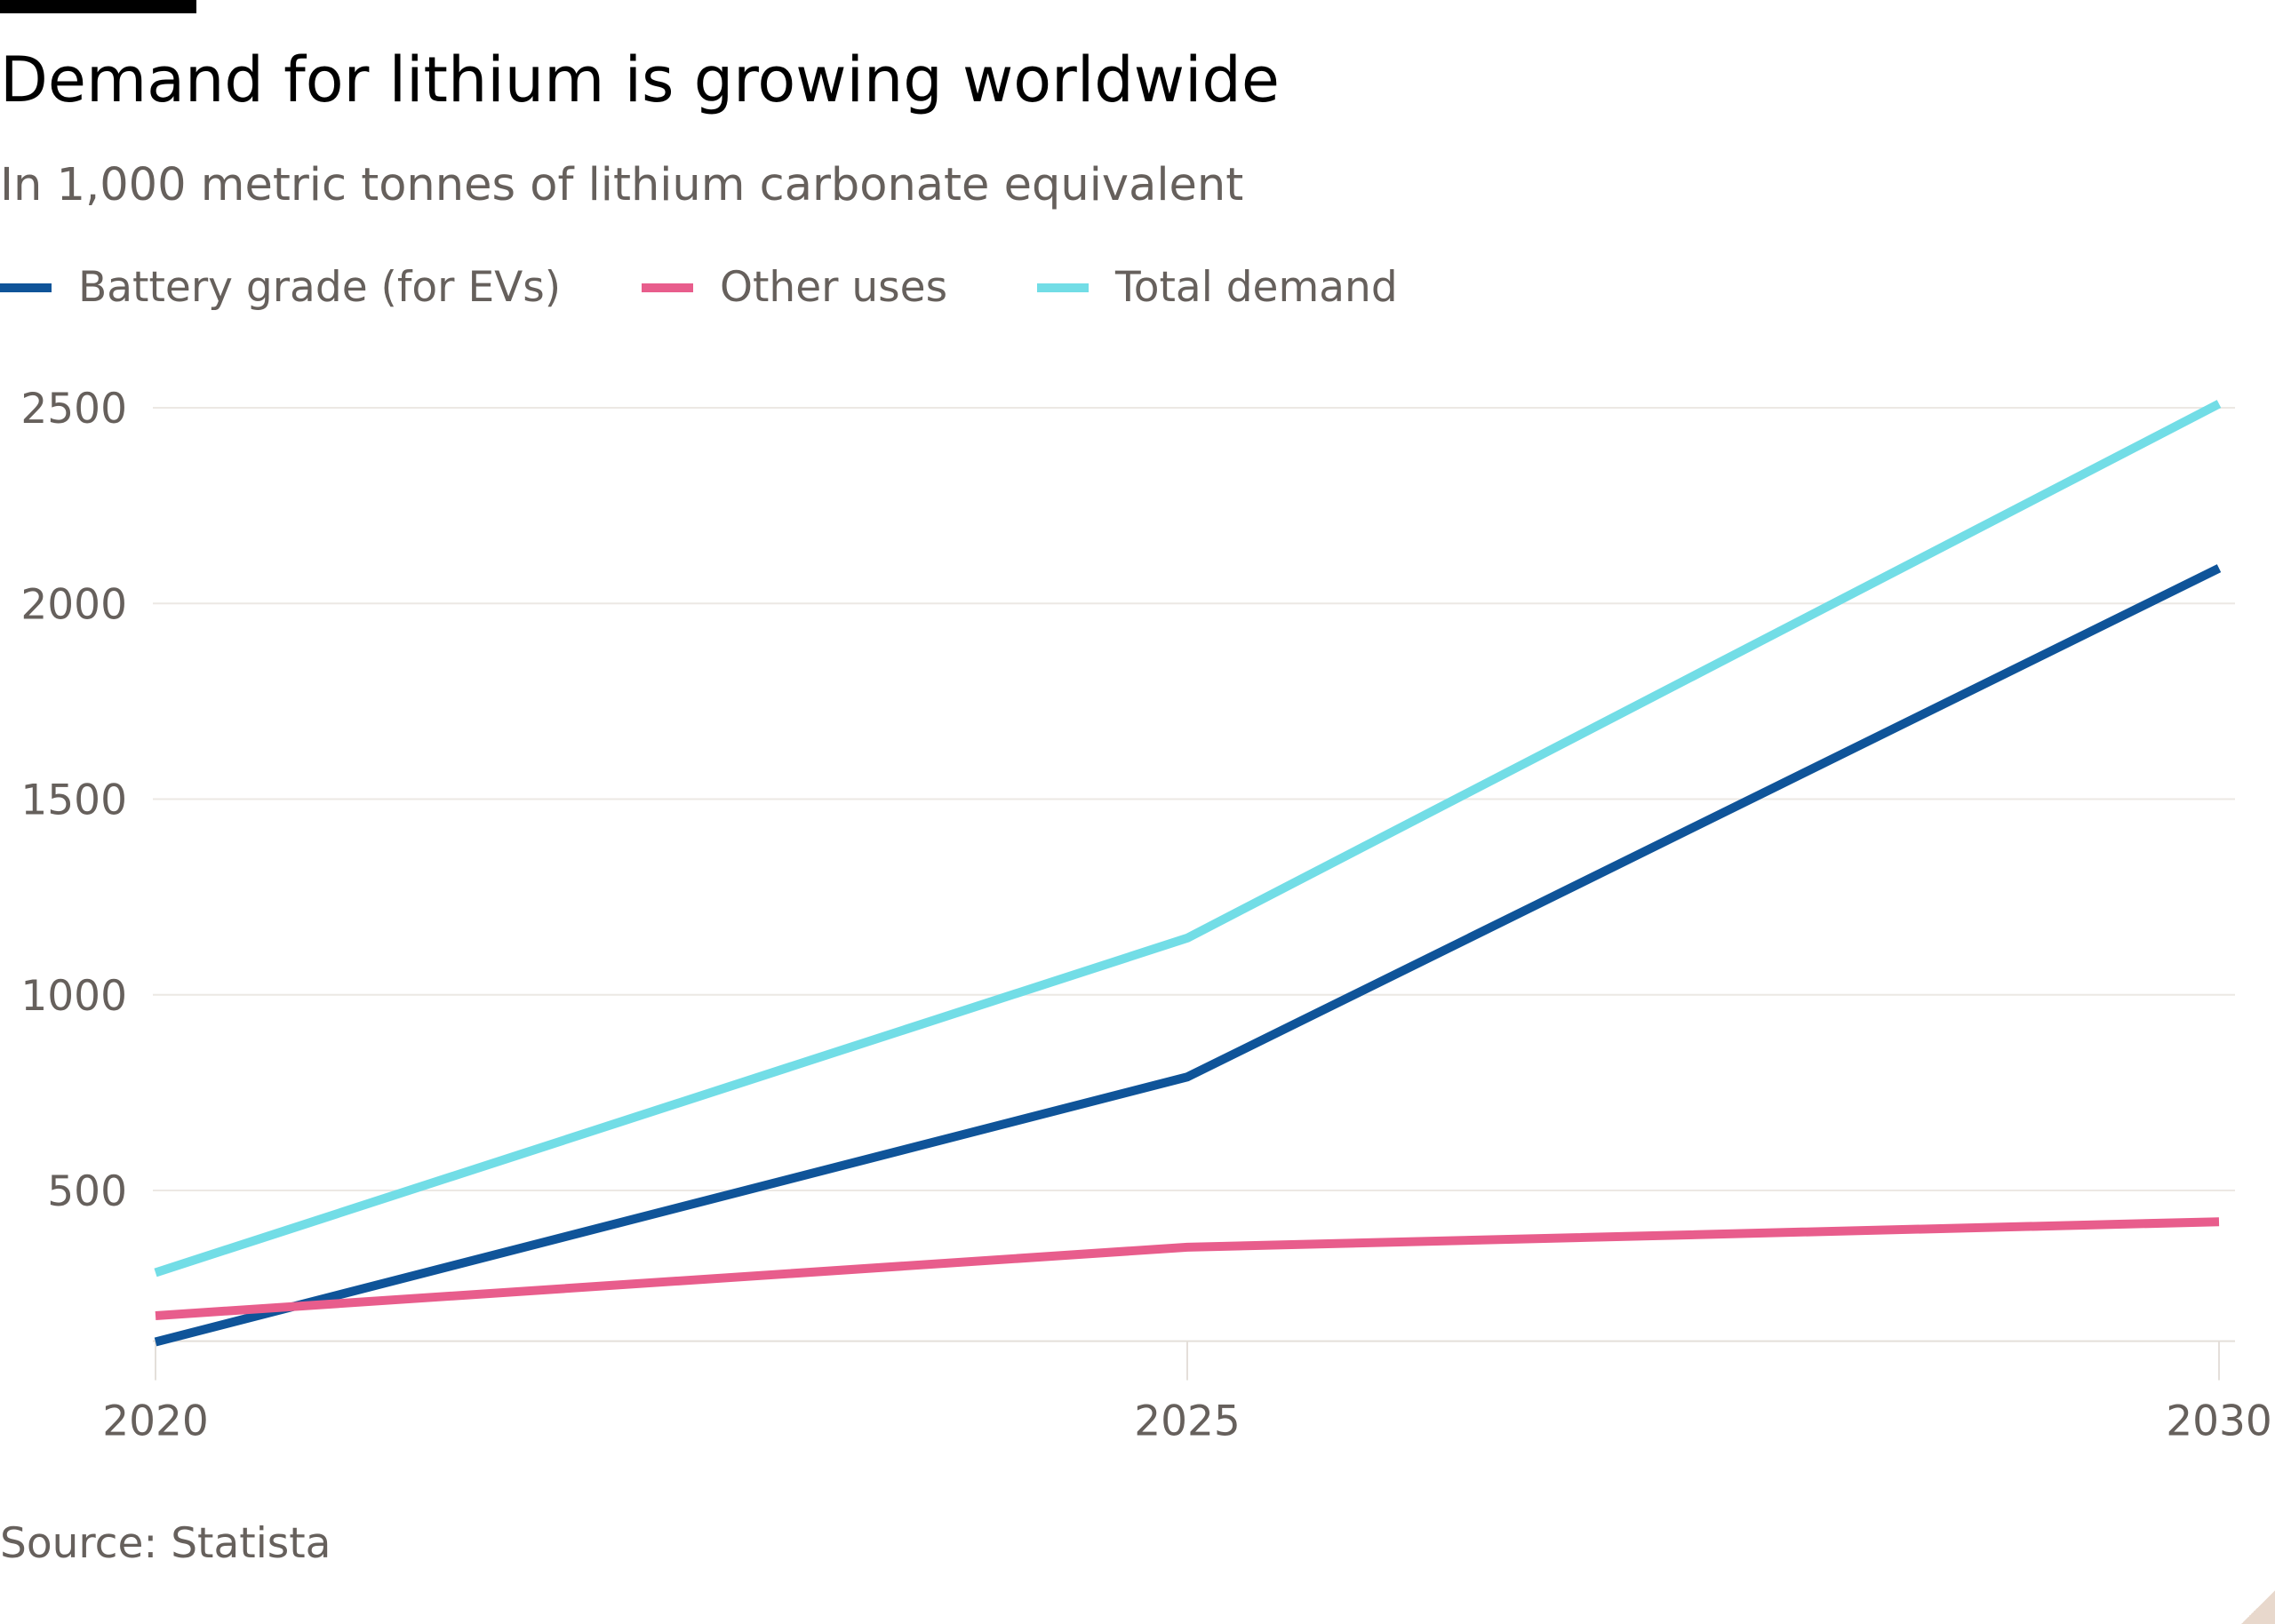 This screenshot has height=1624, width=2275. What do you see at coordinates (2258, 1607) in the screenshot?
I see `corner-fold` at bounding box center [2258, 1607].